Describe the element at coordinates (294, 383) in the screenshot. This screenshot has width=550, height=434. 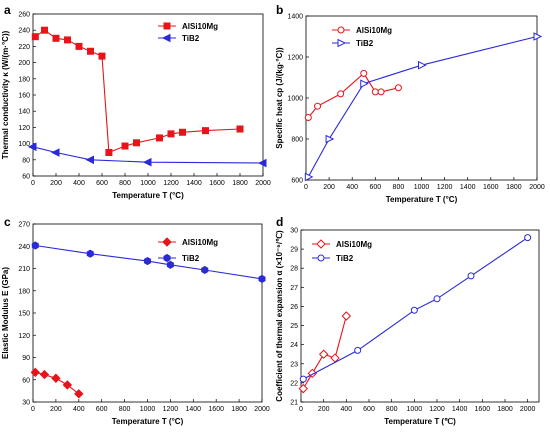
I see `y-tick-label: 22` at that location.